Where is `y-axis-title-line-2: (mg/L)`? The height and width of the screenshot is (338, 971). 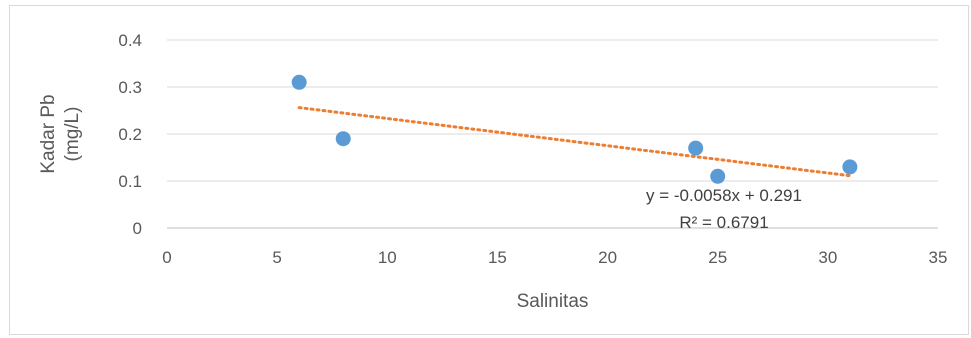 y-axis-title-line-2: (mg/L) is located at coordinates (72, 134).